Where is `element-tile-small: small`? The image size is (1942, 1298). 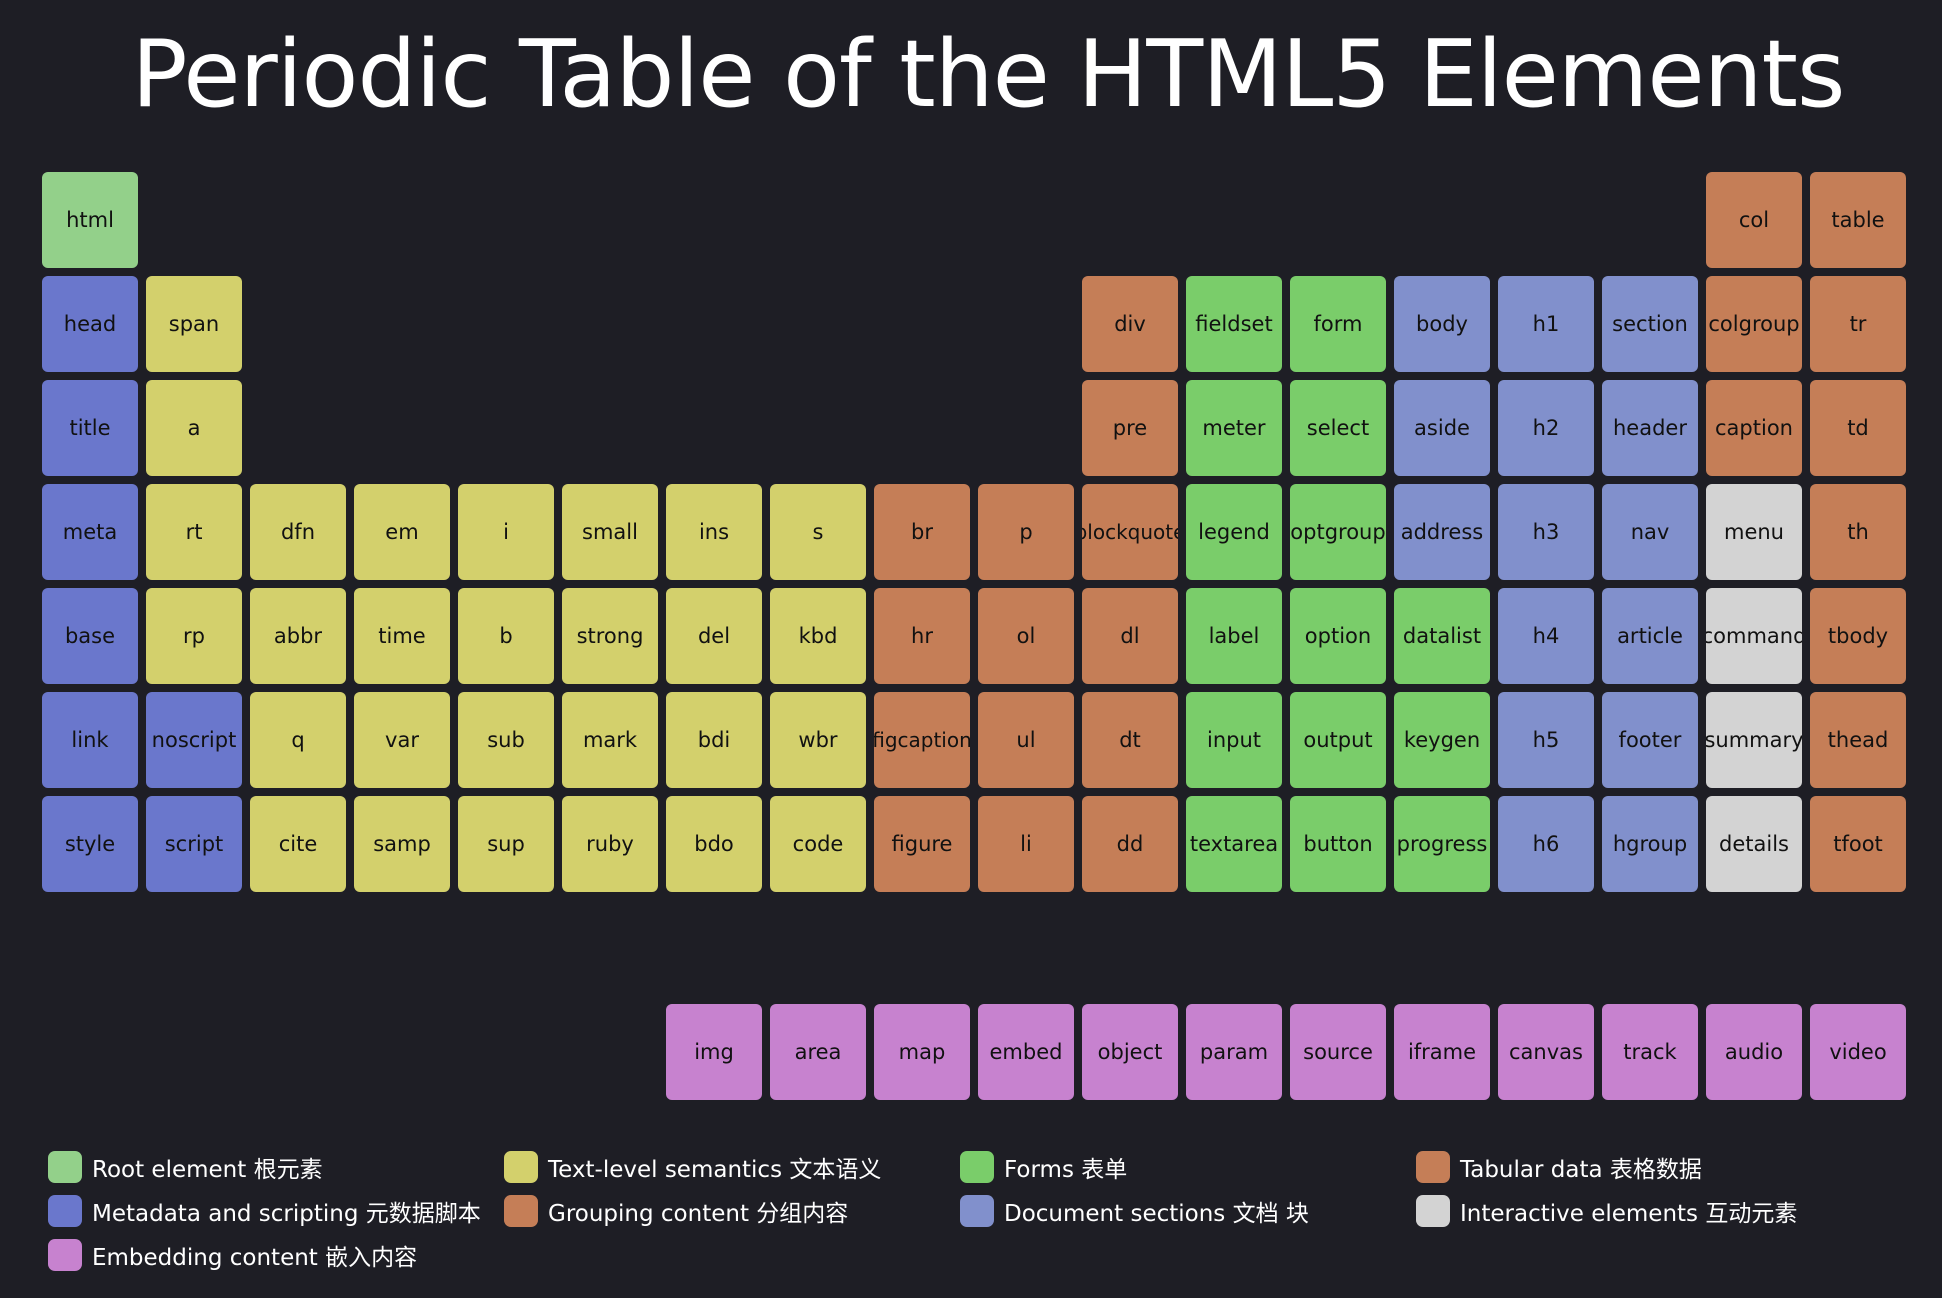
element-tile-small: small is located at coordinates (610, 532).